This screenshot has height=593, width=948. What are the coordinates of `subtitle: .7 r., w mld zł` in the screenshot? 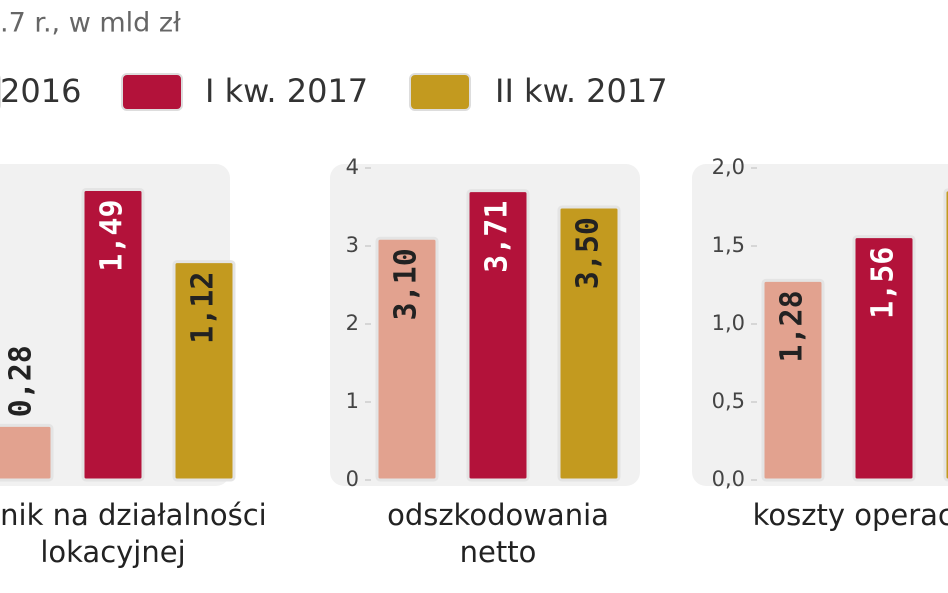 It's located at (90, 23).